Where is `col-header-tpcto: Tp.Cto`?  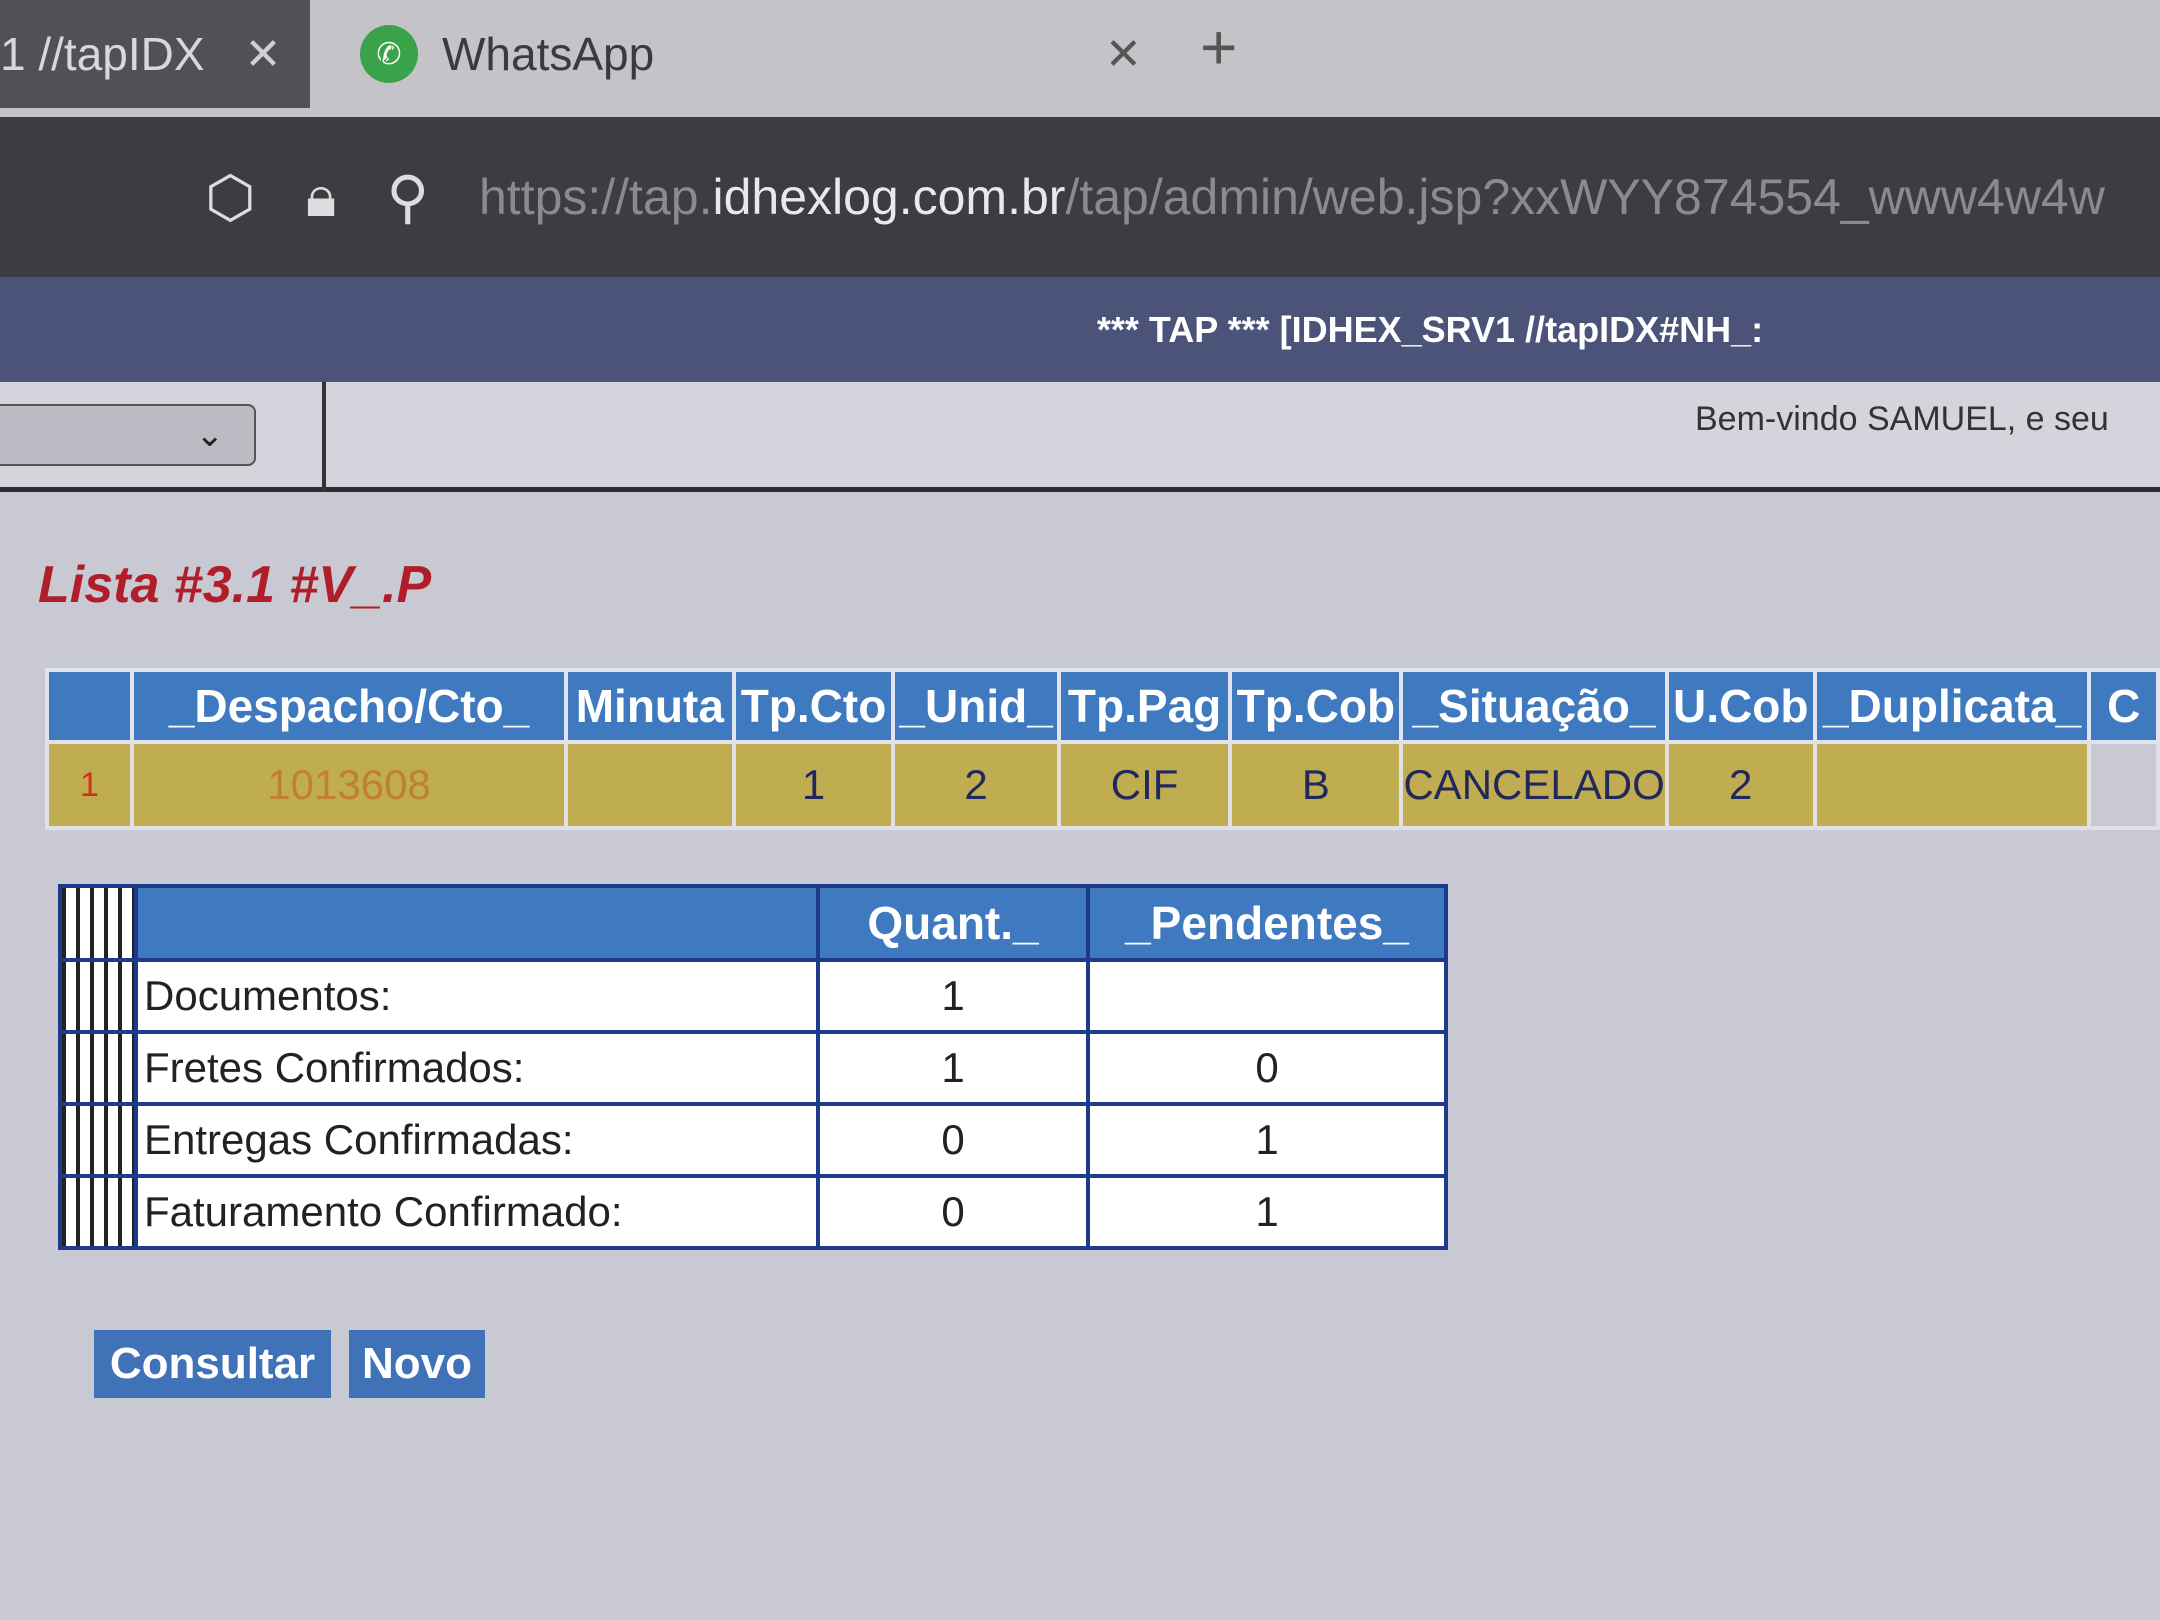 col-header-tpcto: Tp.Cto is located at coordinates (813, 706).